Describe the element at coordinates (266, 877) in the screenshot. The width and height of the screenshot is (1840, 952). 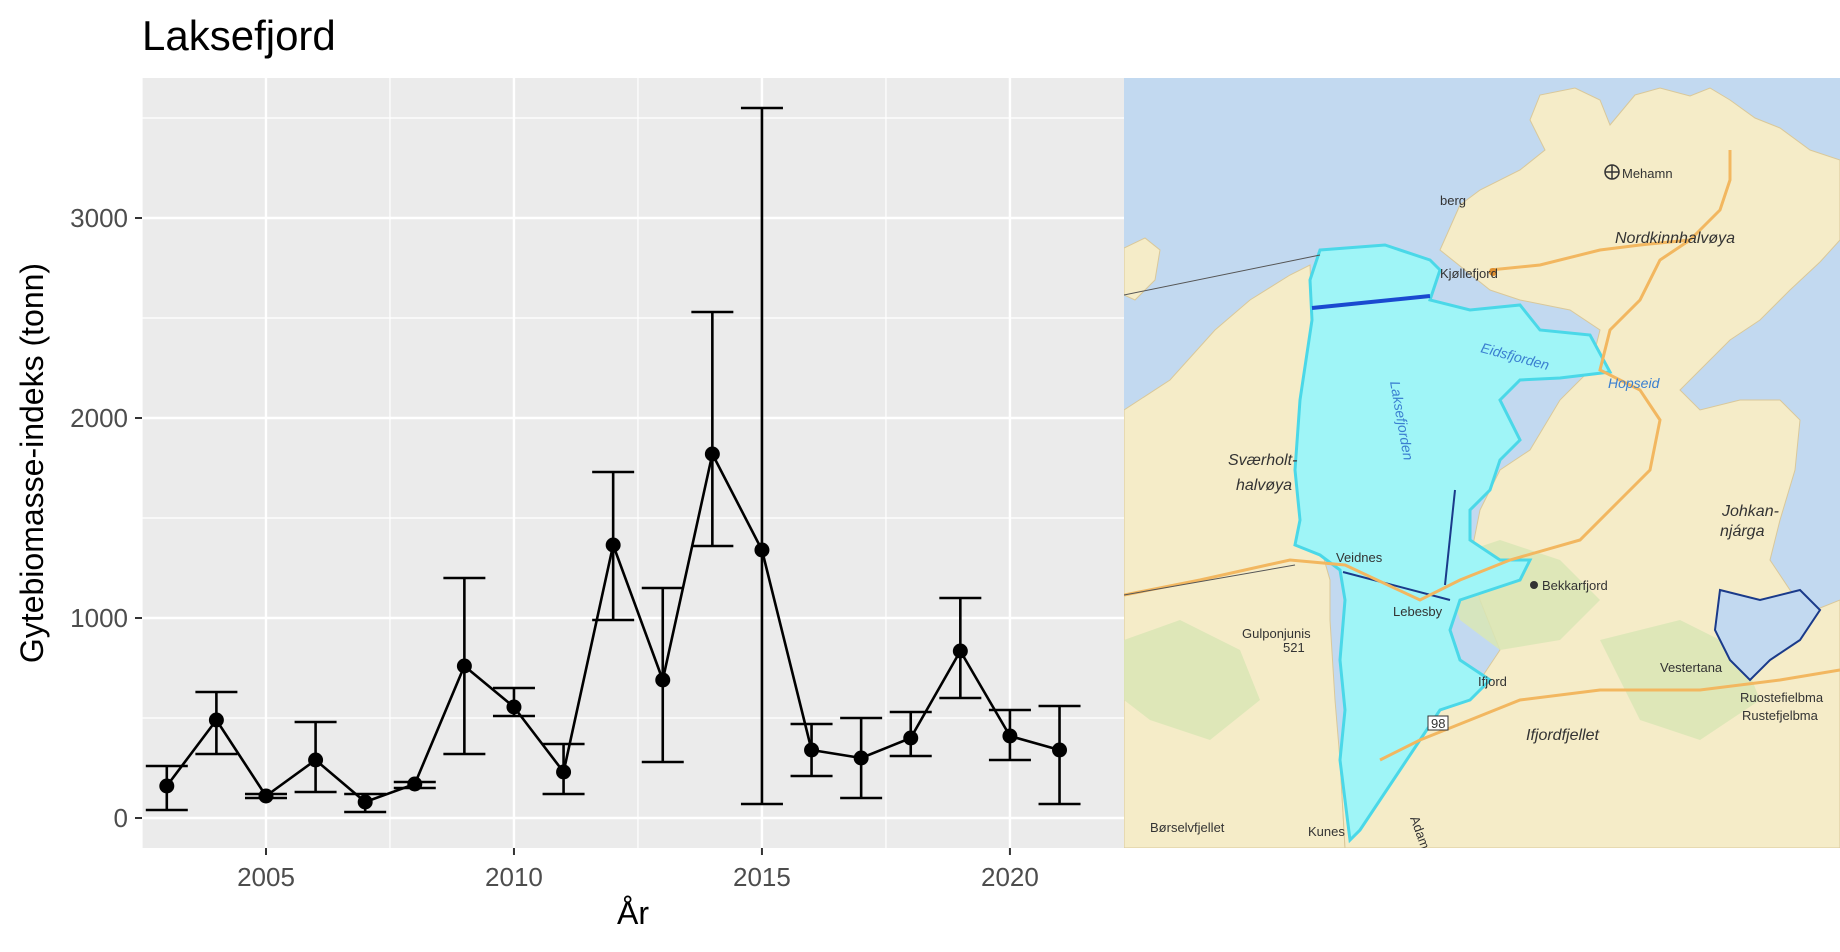
I see `x-tick-label: 2005` at that location.